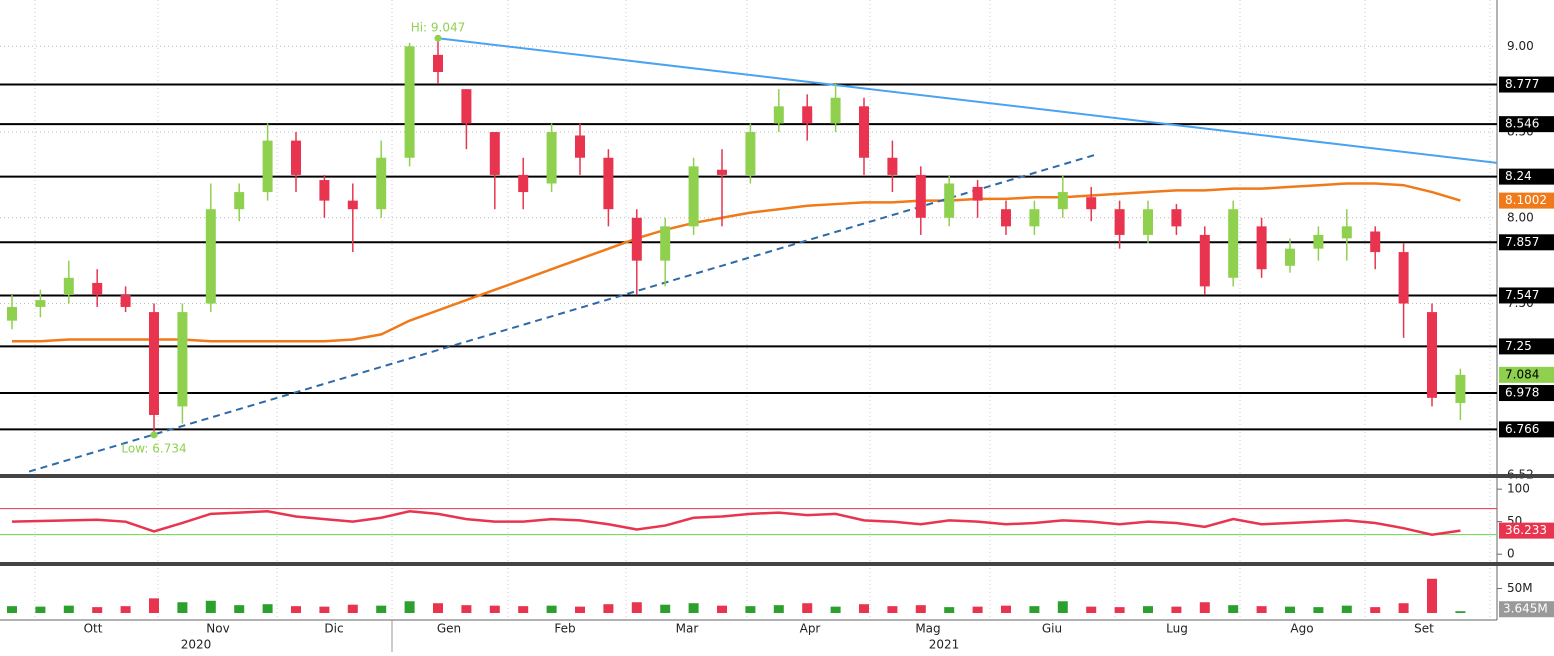 The height and width of the screenshot is (656, 1554). What do you see at coordinates (1522, 295) in the screenshot?
I see `level-label: 7.547` at bounding box center [1522, 295].